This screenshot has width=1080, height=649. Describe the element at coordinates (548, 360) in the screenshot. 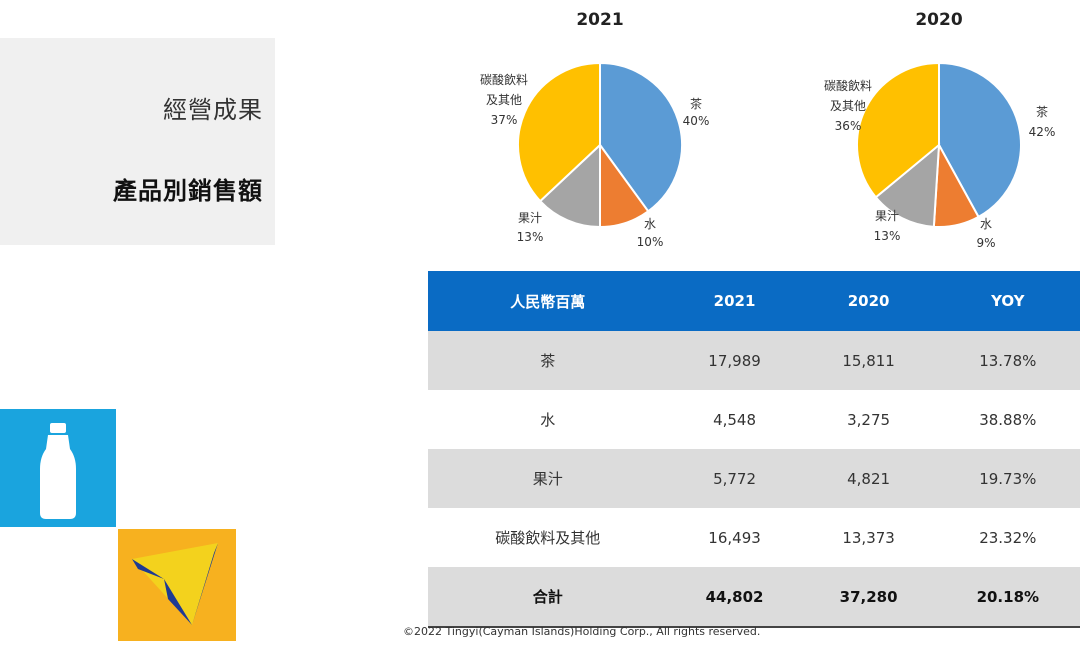

I see `row-label: 茶` at that location.